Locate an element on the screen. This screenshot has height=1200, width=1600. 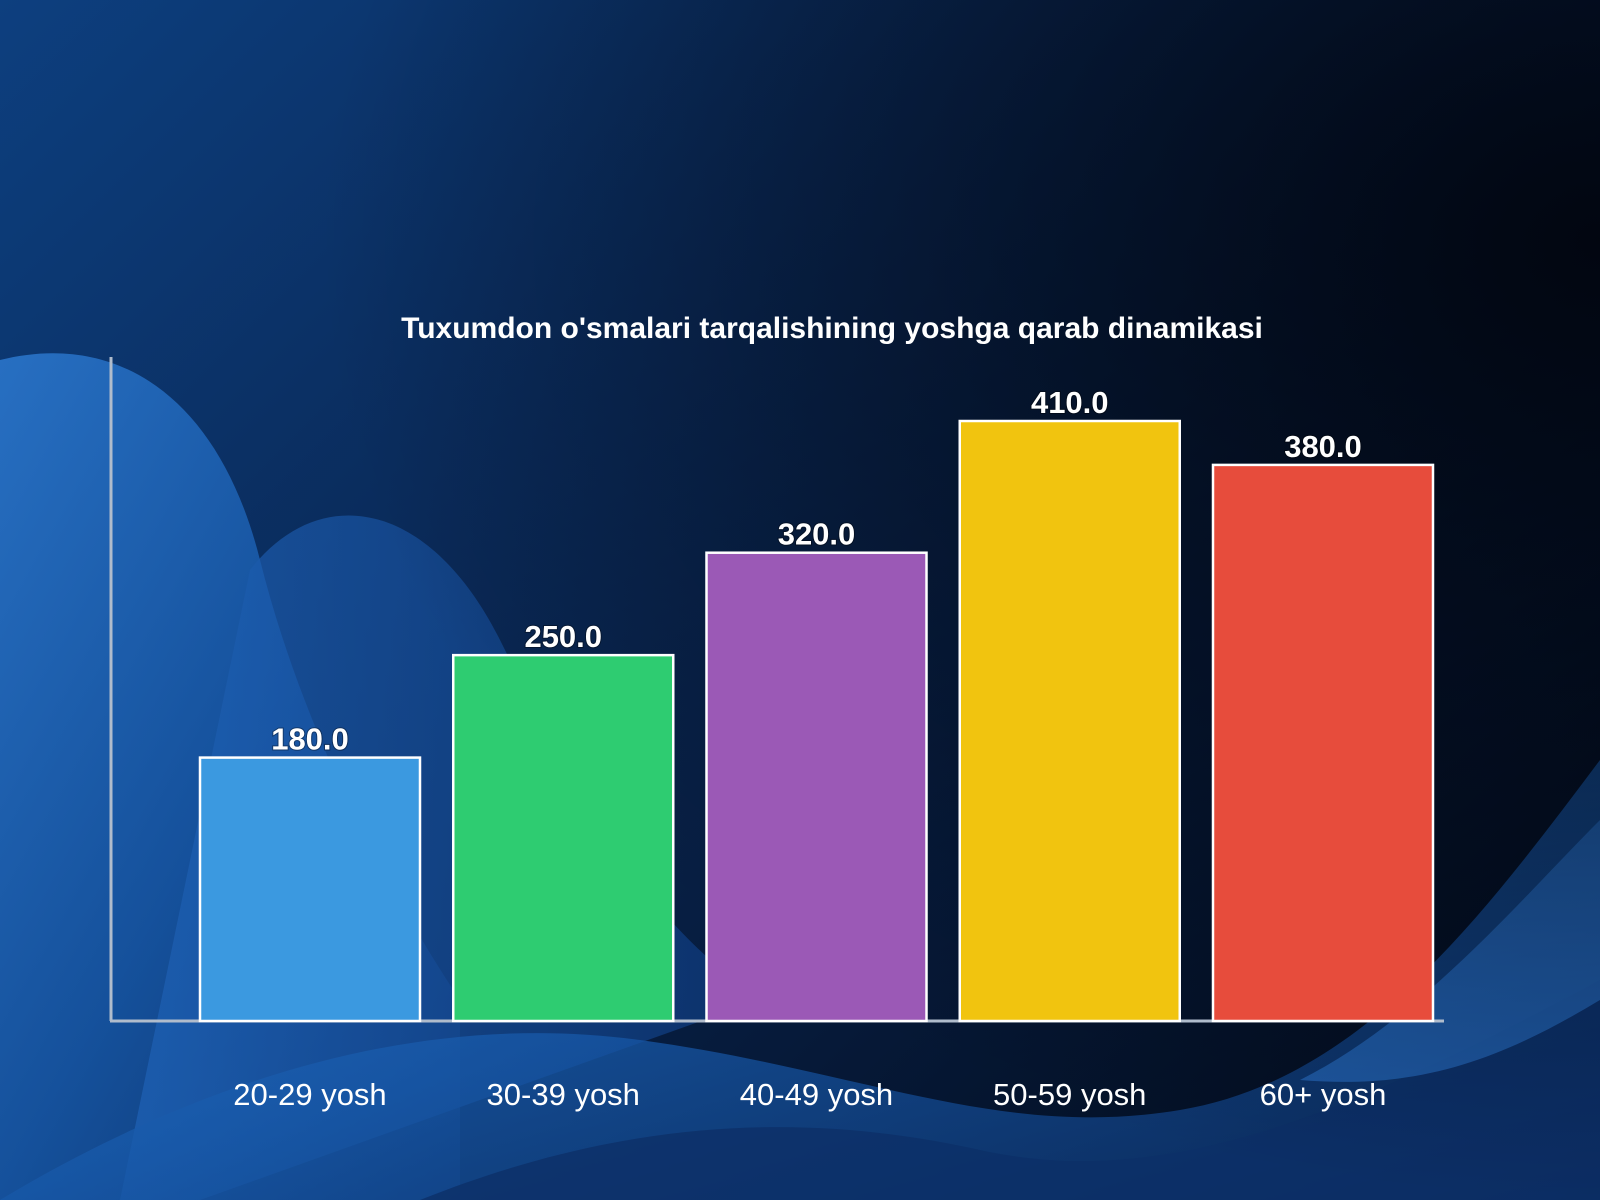
category-label-1: 20-29 yosh is located at coordinates (309, 1094).